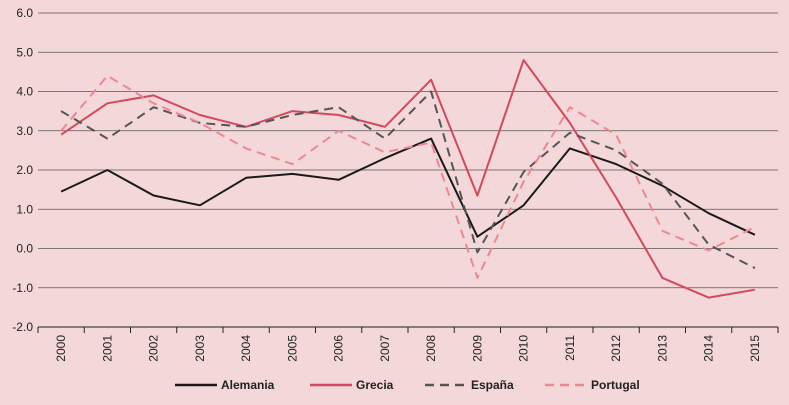  What do you see at coordinates (24, 92) in the screenshot?
I see `y-tick-label: 4.0` at bounding box center [24, 92].